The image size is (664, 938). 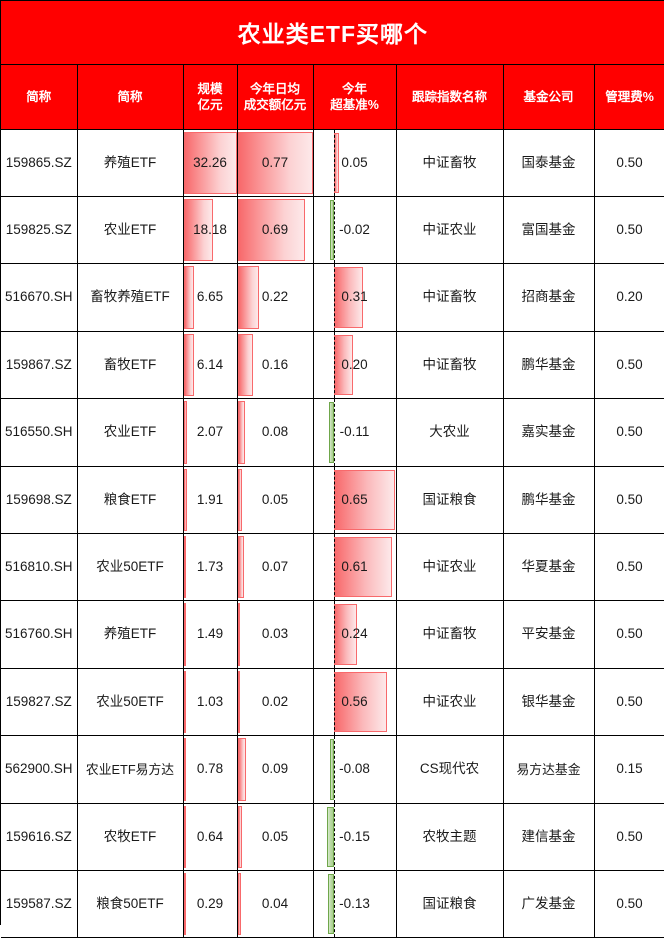 What do you see at coordinates (629, 97) in the screenshot?
I see `column-header-fee: 管理费%` at bounding box center [629, 97].